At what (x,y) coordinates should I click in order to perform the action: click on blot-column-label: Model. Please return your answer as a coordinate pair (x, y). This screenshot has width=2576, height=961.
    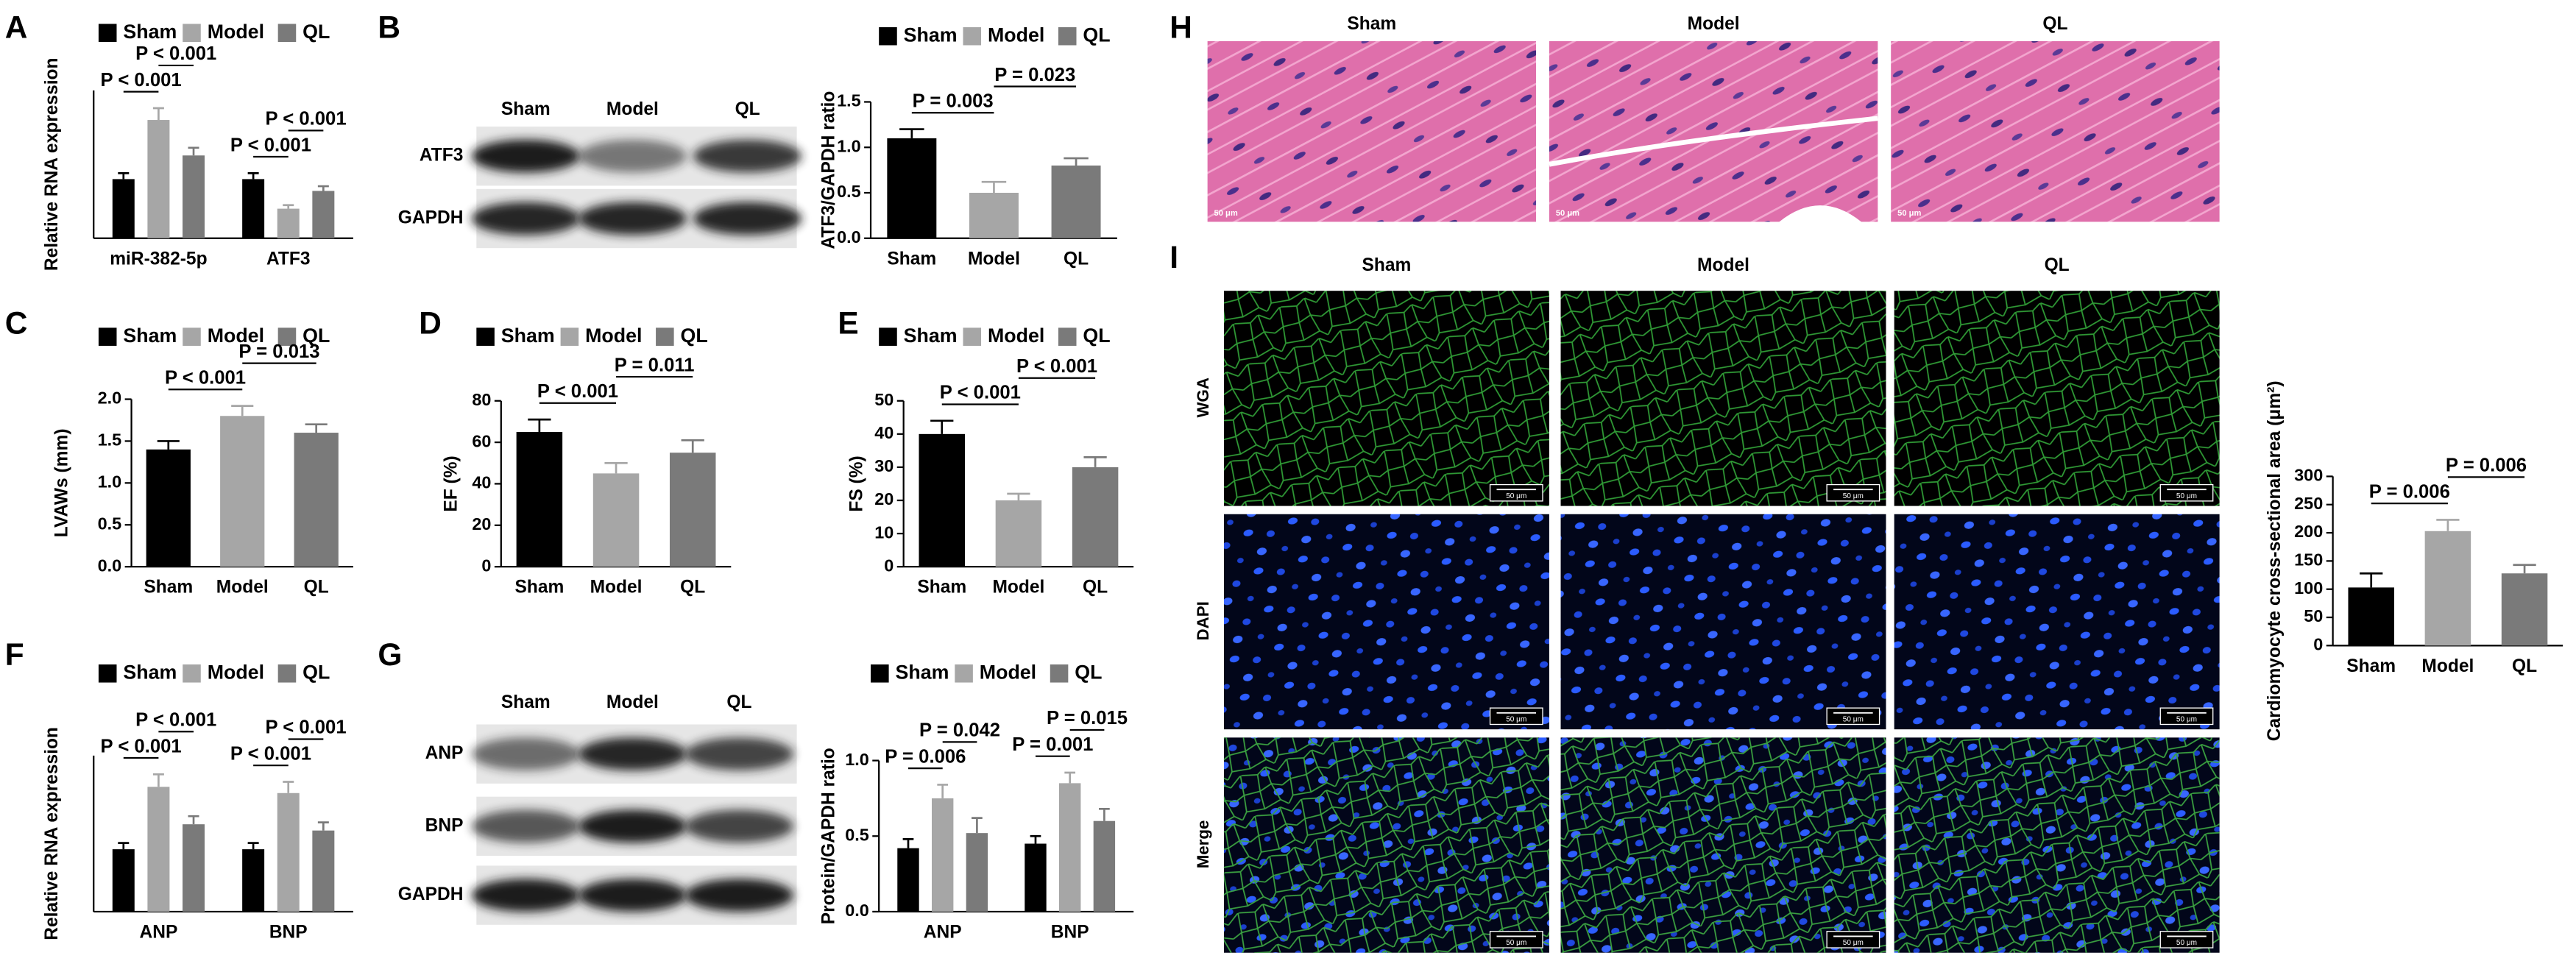
    Looking at the image, I should click on (632, 109).